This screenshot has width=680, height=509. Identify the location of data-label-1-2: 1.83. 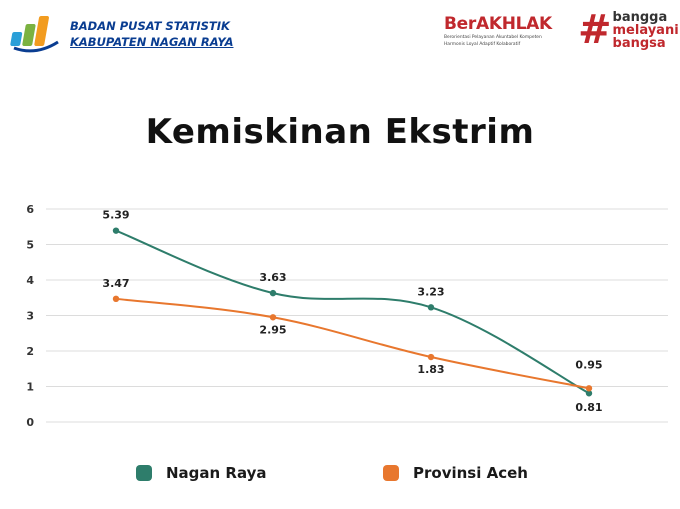
(430, 369).